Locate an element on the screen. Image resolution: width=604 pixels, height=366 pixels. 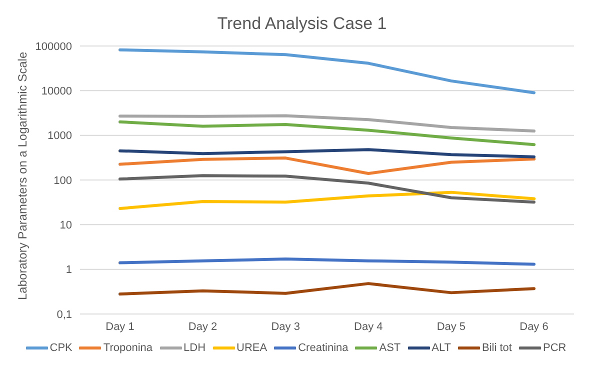
x-tick-label: Day 5 is located at coordinates (451, 326).